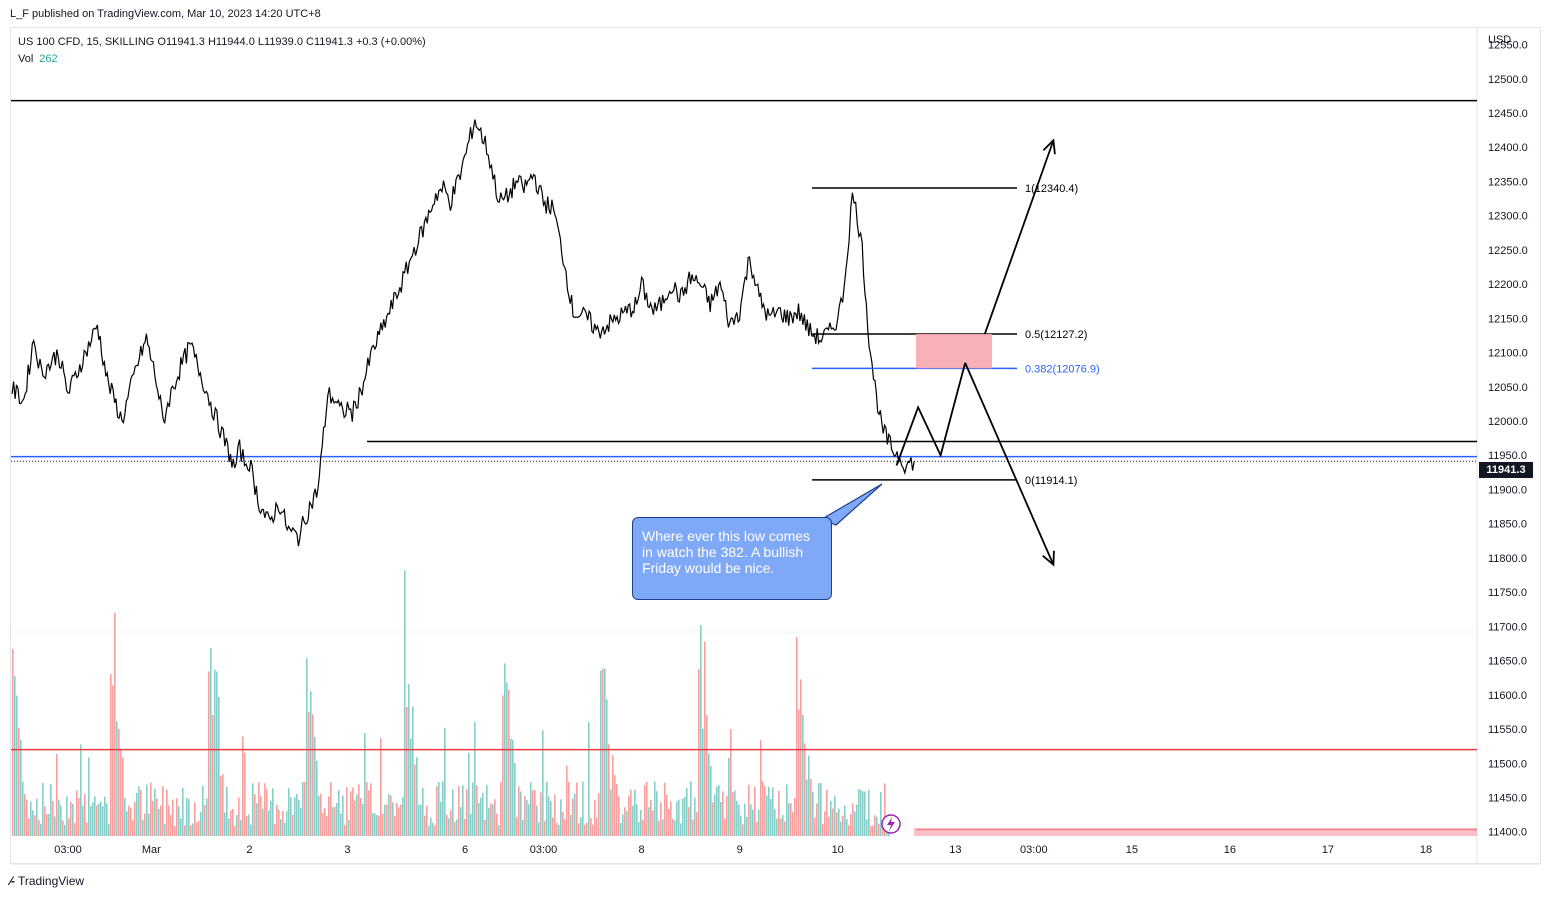  I want to click on y-tick-label: 12050.0, so click(1508, 388).